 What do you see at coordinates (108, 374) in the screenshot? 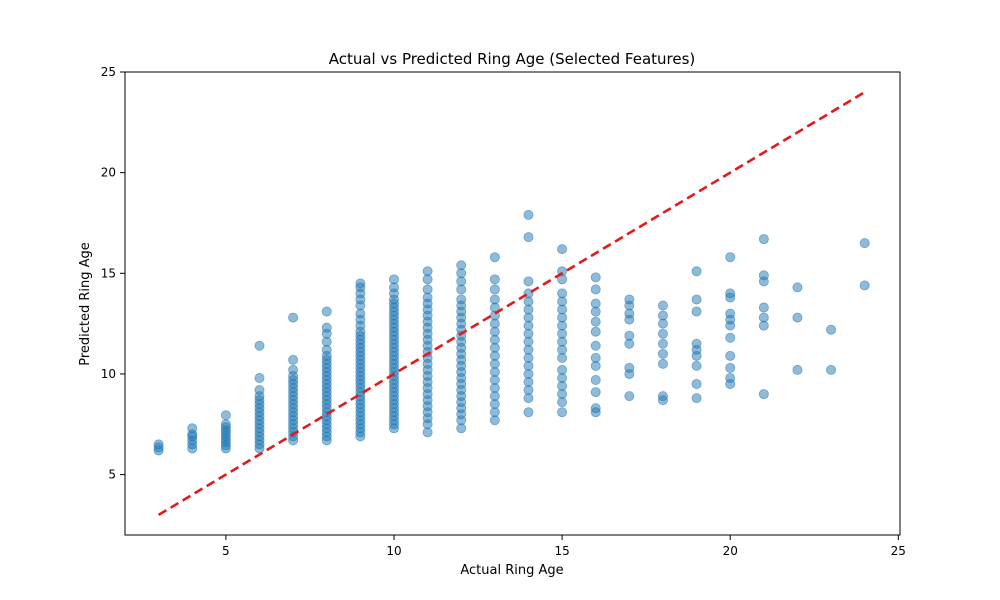
I see `y-tick-label: 10` at bounding box center [108, 374].